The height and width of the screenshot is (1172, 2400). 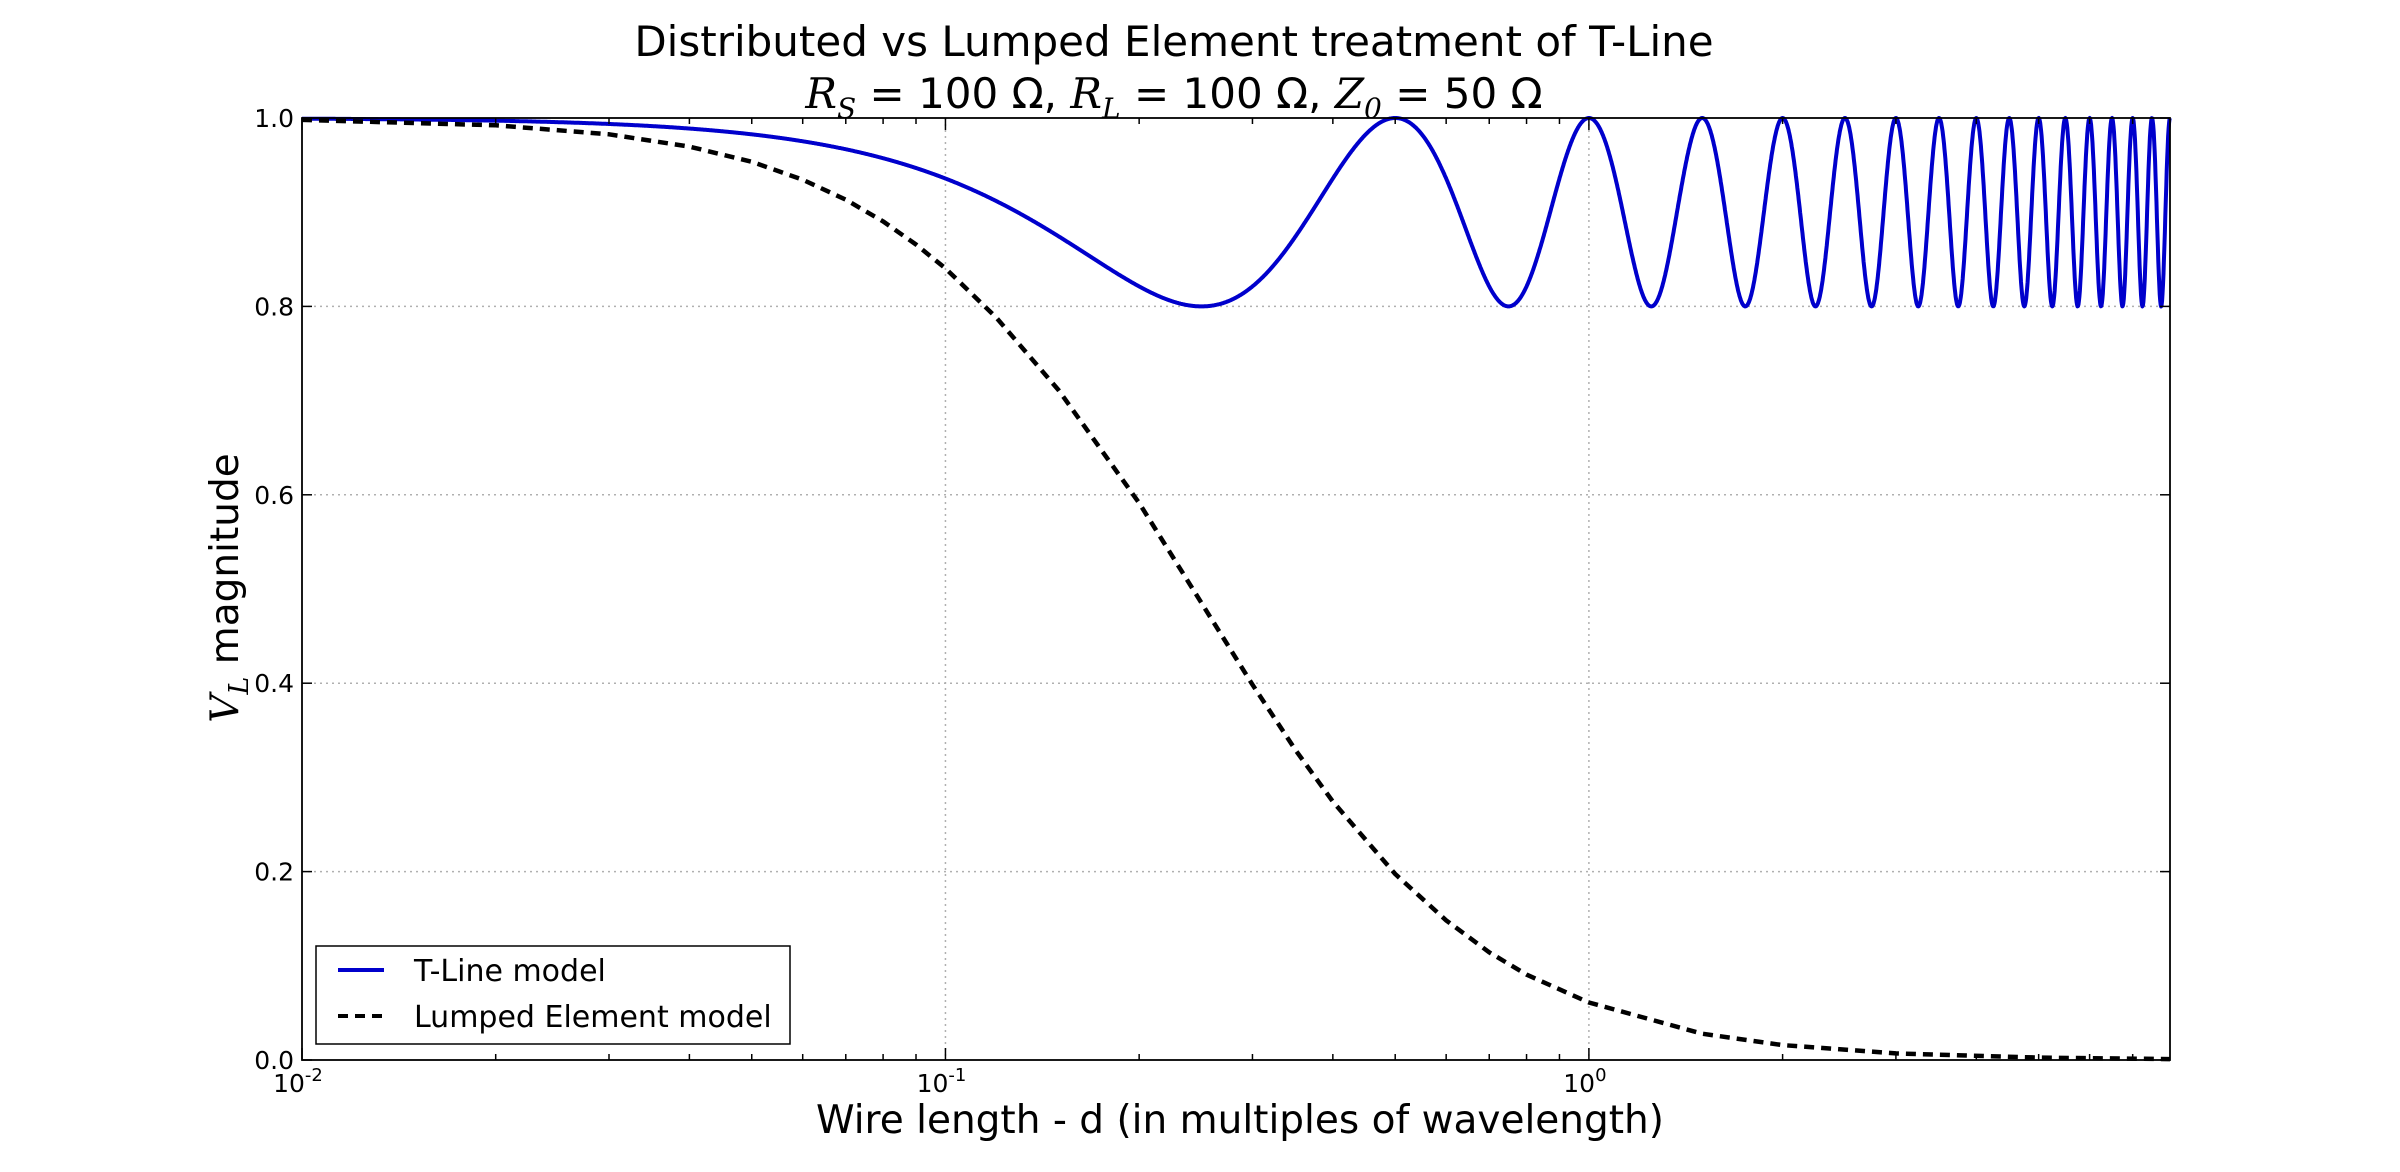 What do you see at coordinates (274, 495) in the screenshot?
I see `y-tick-label: 0.6` at bounding box center [274, 495].